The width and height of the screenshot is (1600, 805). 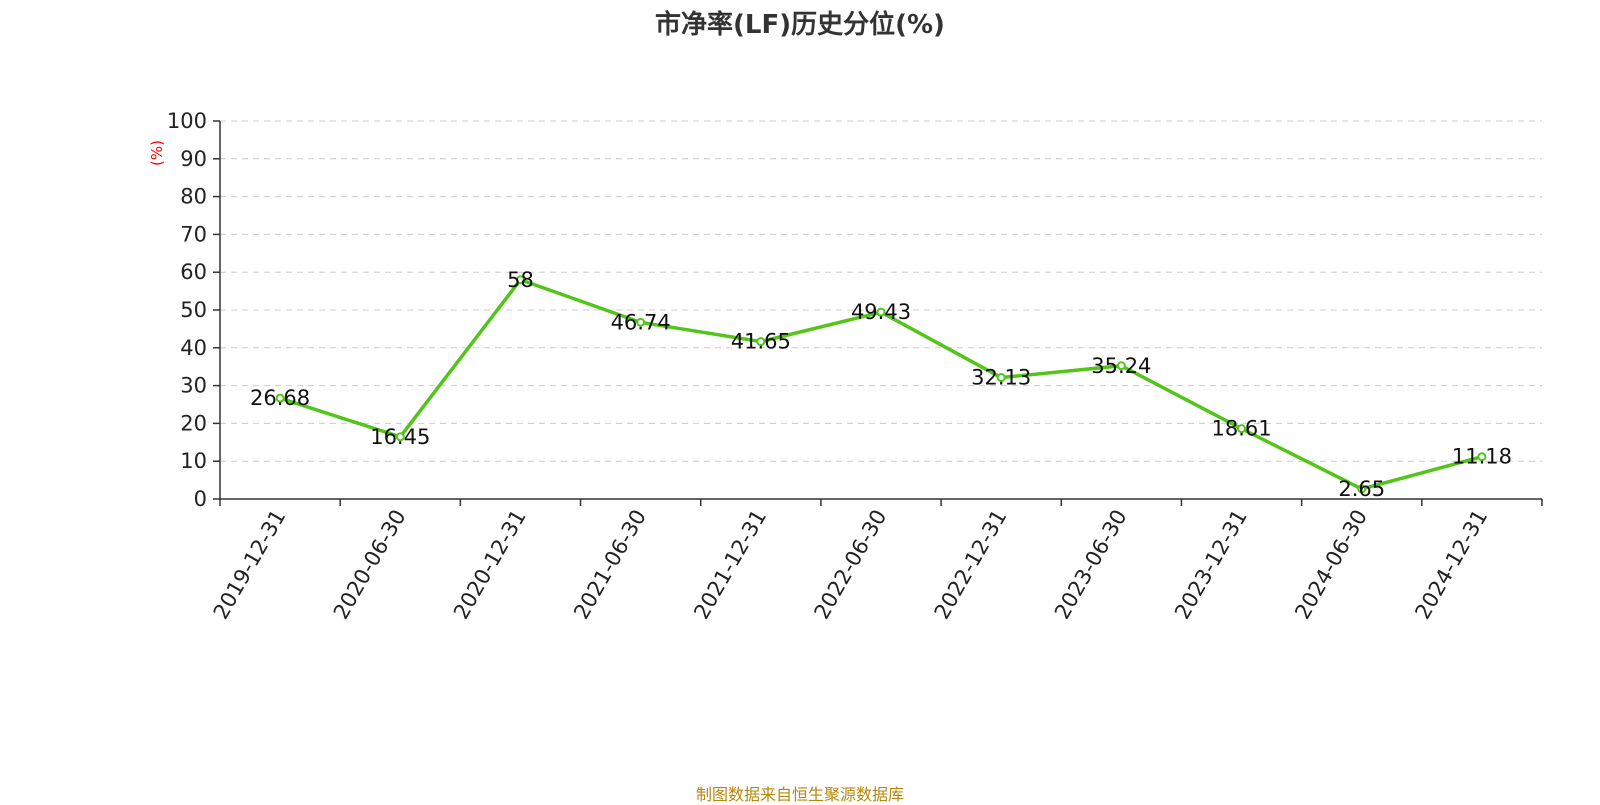 I want to click on y-tick-label: 60, so click(x=193, y=272).